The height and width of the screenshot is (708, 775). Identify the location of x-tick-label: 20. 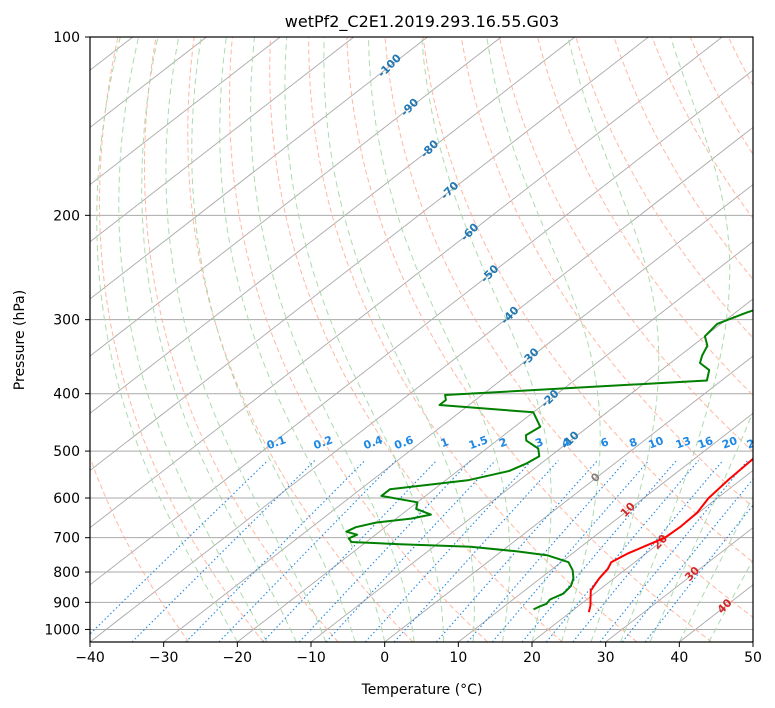
(532, 658).